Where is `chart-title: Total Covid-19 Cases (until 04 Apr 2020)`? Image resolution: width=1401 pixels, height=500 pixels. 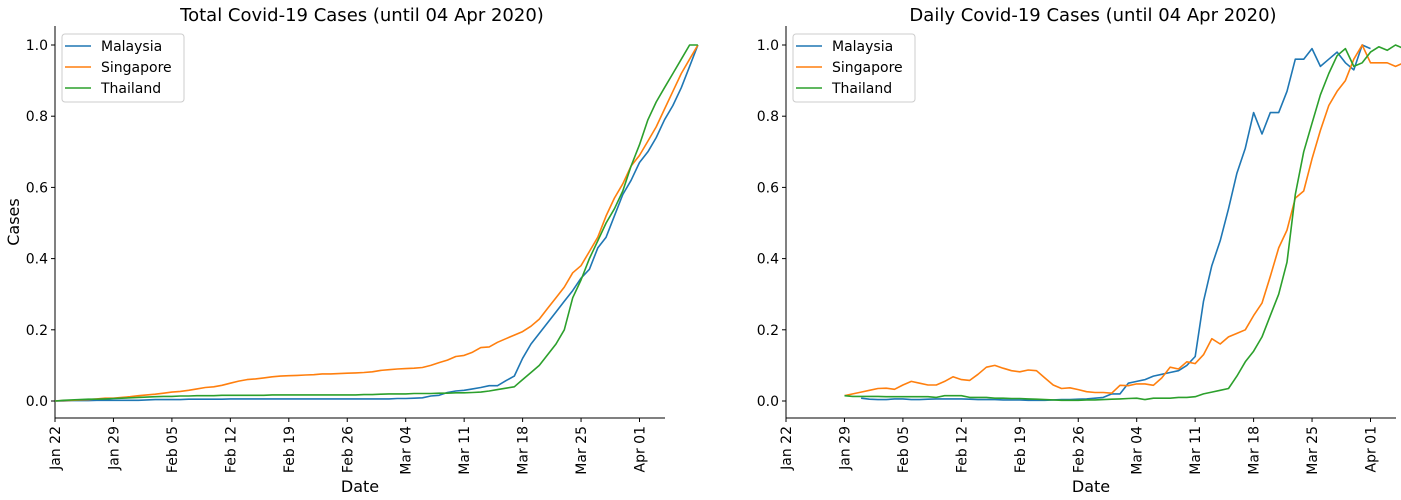
chart-title: Total Covid-19 Cases (until 04 Apr 2020) is located at coordinates (361, 15).